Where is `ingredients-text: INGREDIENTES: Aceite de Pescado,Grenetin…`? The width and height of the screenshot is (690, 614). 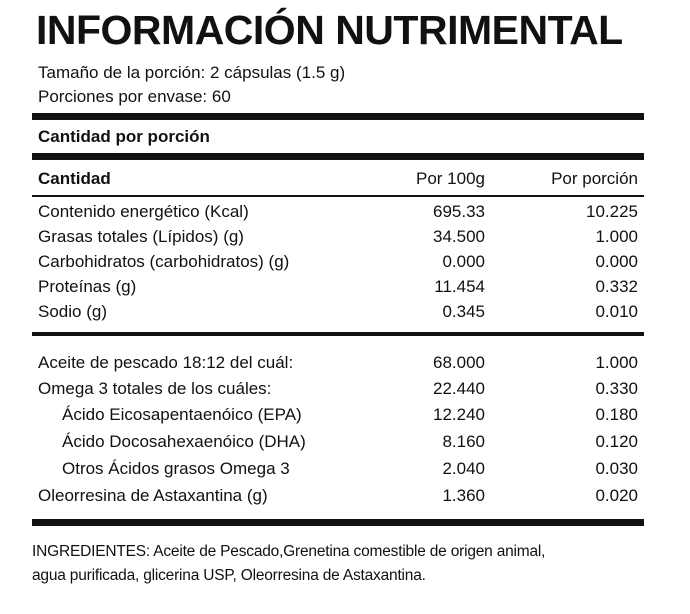
ingredients-text: INGREDIENTES: Aceite de Pescado,Grenetin… is located at coordinates (352, 564).